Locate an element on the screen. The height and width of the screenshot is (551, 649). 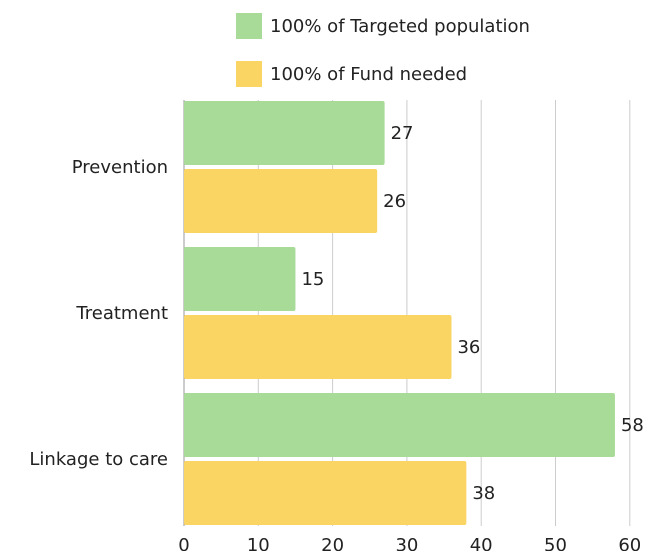
data-label-prevention-series-2: 26 is located at coordinates (394, 201).